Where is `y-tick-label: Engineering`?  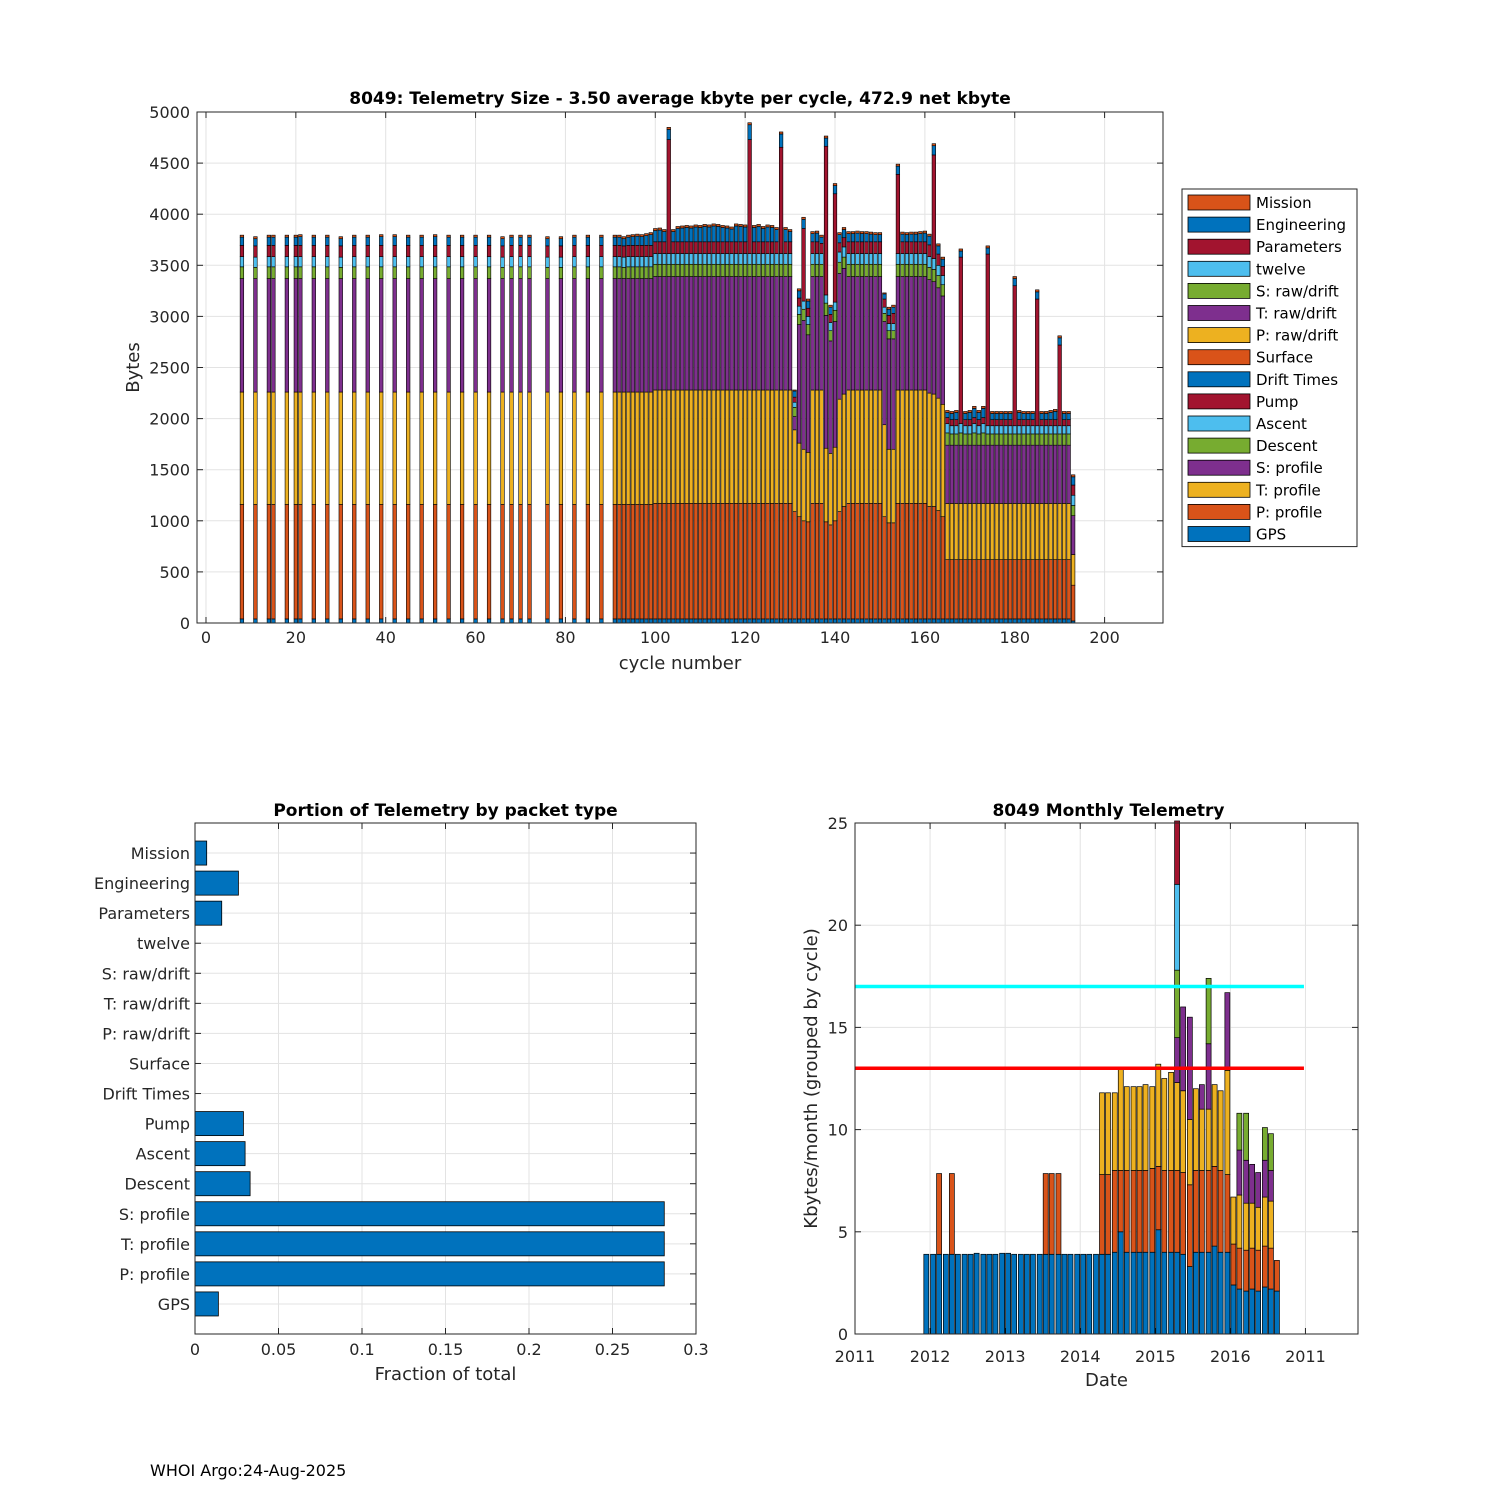 y-tick-label: Engineering is located at coordinates (142, 883).